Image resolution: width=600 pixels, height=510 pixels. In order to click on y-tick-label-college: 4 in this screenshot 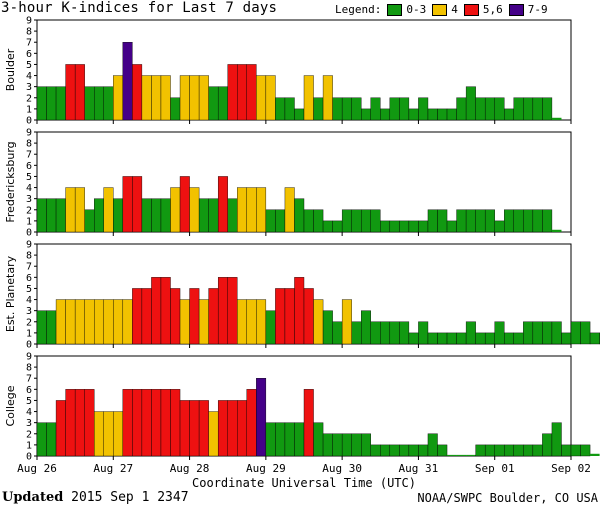, I will do `click(29, 412)`.